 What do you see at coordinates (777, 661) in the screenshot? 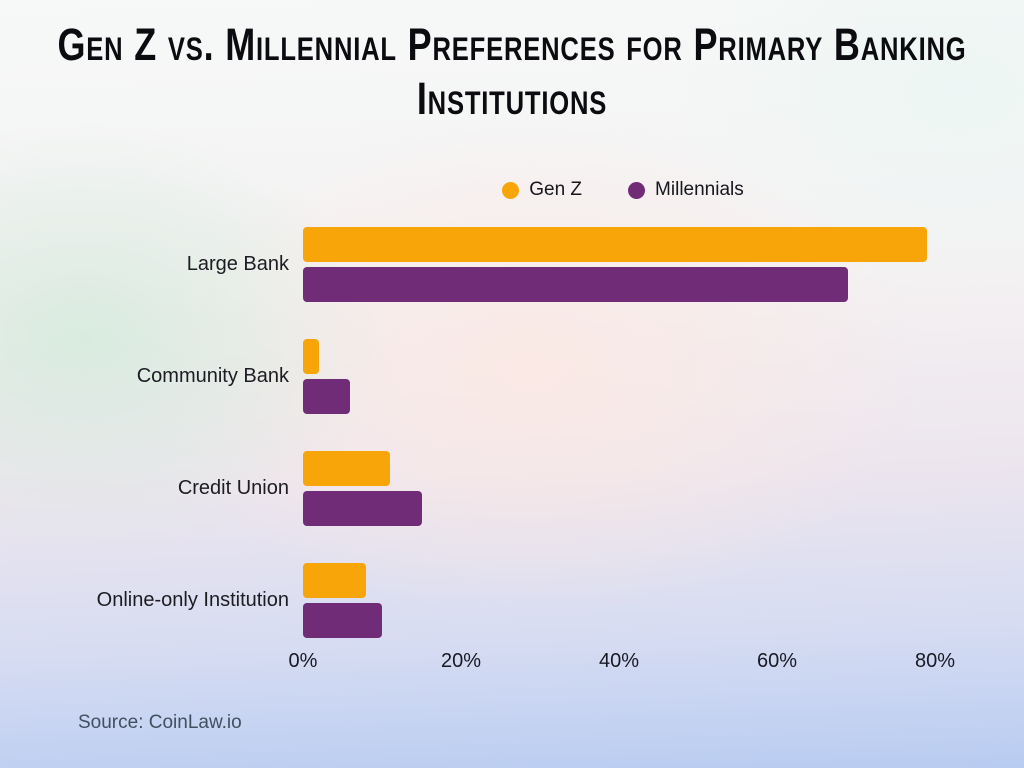
I see `x-axis-tick-60: 60%` at bounding box center [777, 661].